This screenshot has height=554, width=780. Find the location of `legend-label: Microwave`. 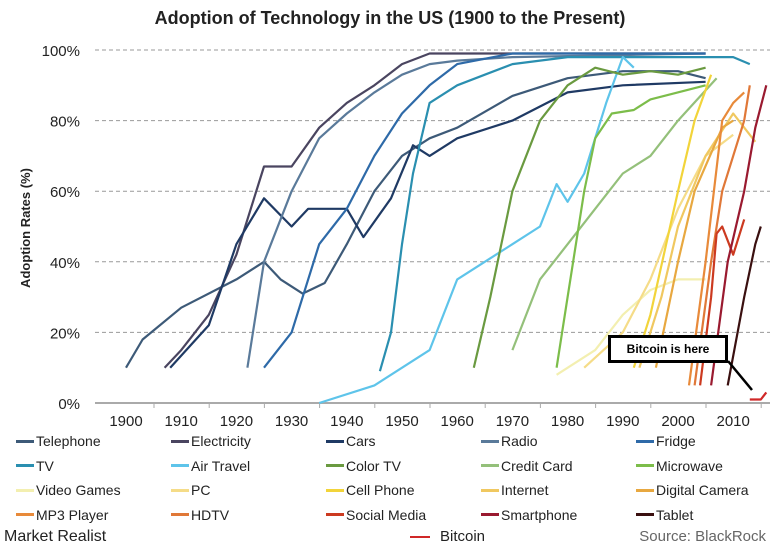

legend-label: Microwave is located at coordinates (689, 465).